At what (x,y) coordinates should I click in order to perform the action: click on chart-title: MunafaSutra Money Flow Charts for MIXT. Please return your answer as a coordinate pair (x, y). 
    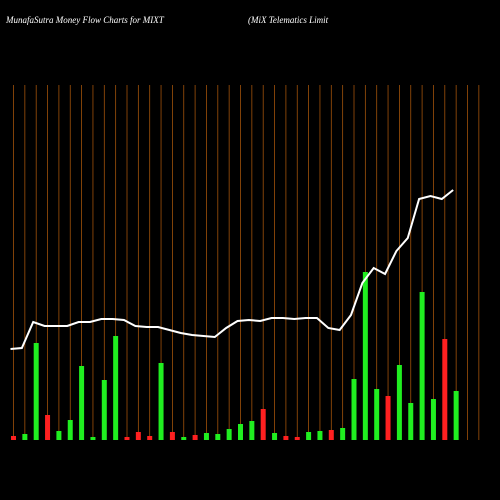
    Looking at the image, I should click on (85, 20).